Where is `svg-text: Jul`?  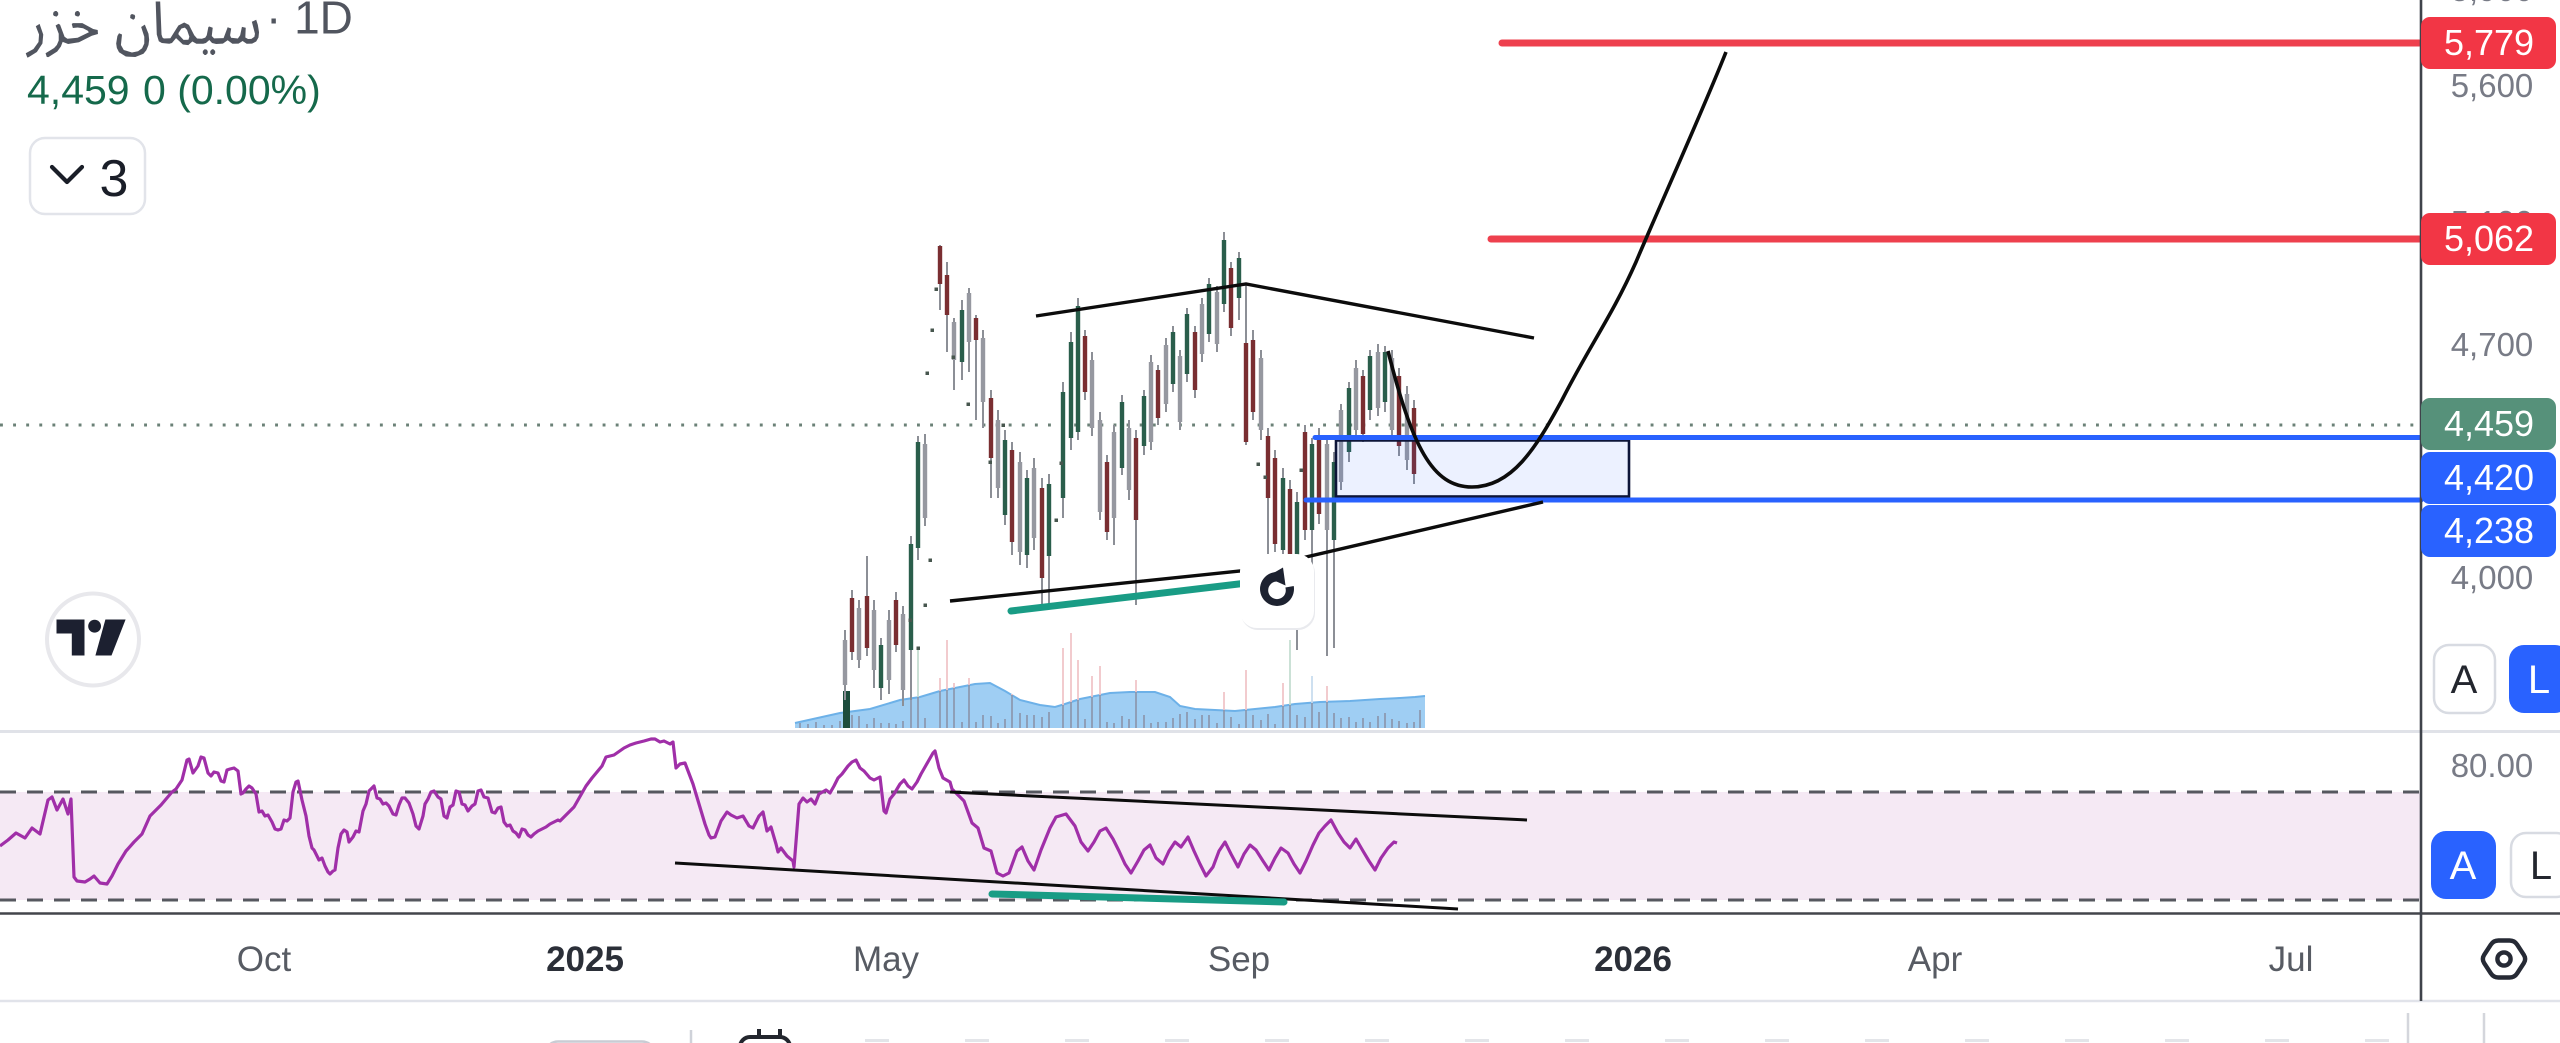 svg-text: Jul is located at coordinates (2291, 959).